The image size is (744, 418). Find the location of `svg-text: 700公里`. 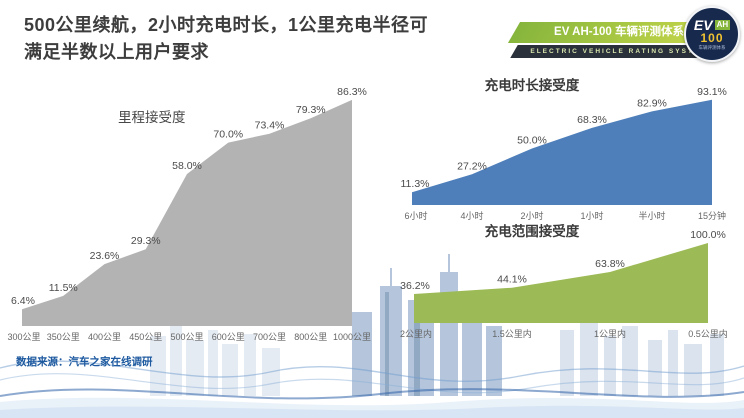

svg-text: 700公里 is located at coordinates (269, 337).